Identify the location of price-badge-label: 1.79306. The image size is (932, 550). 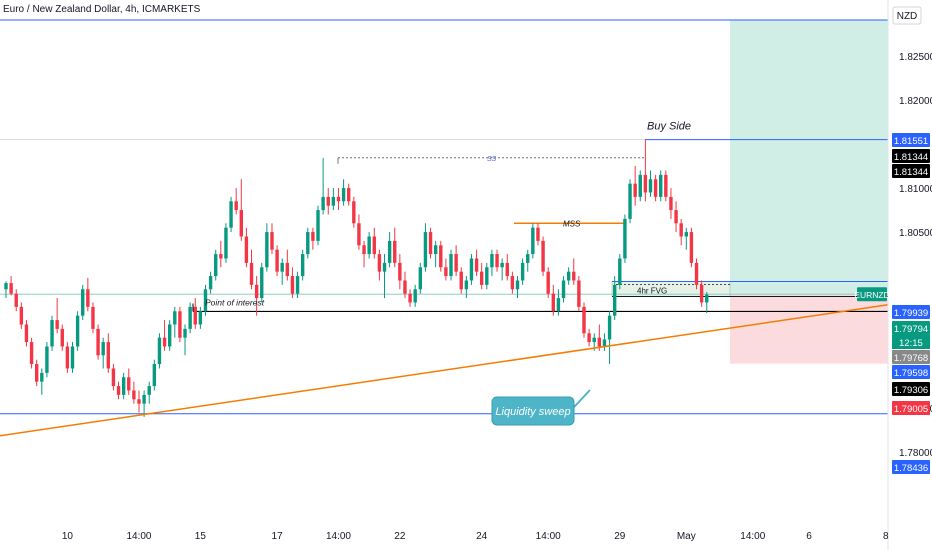
(911, 390).